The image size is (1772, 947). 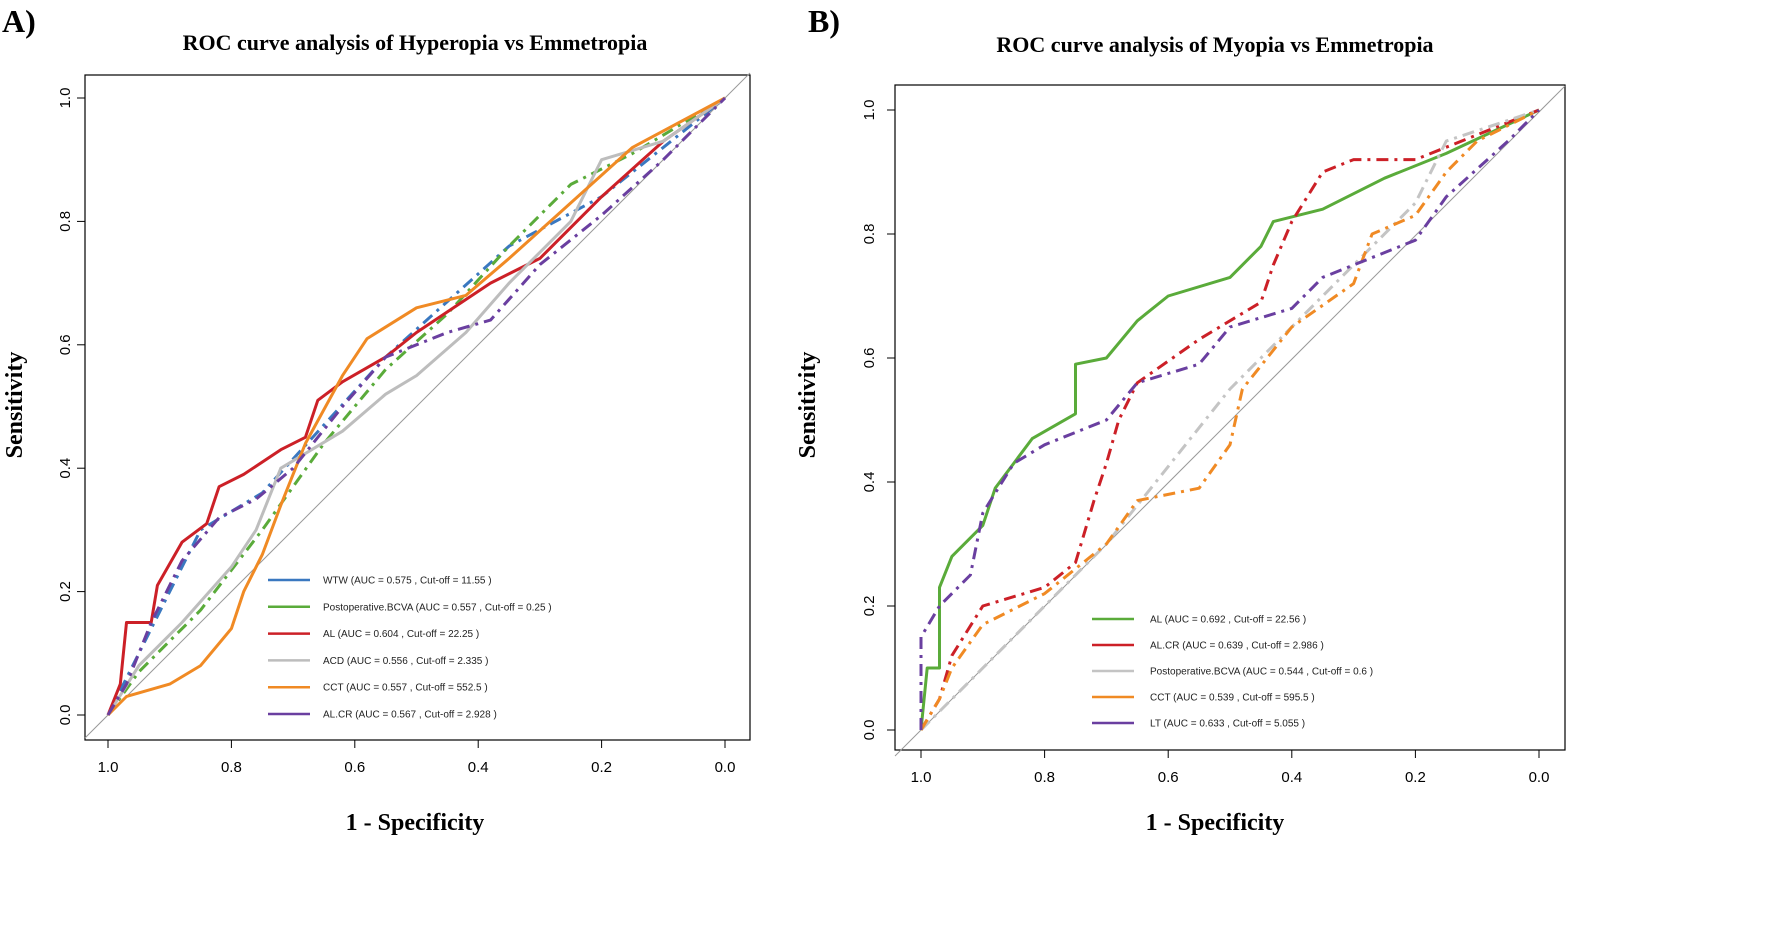 What do you see at coordinates (19, 21) in the screenshot?
I see `panel-label: A)` at bounding box center [19, 21].